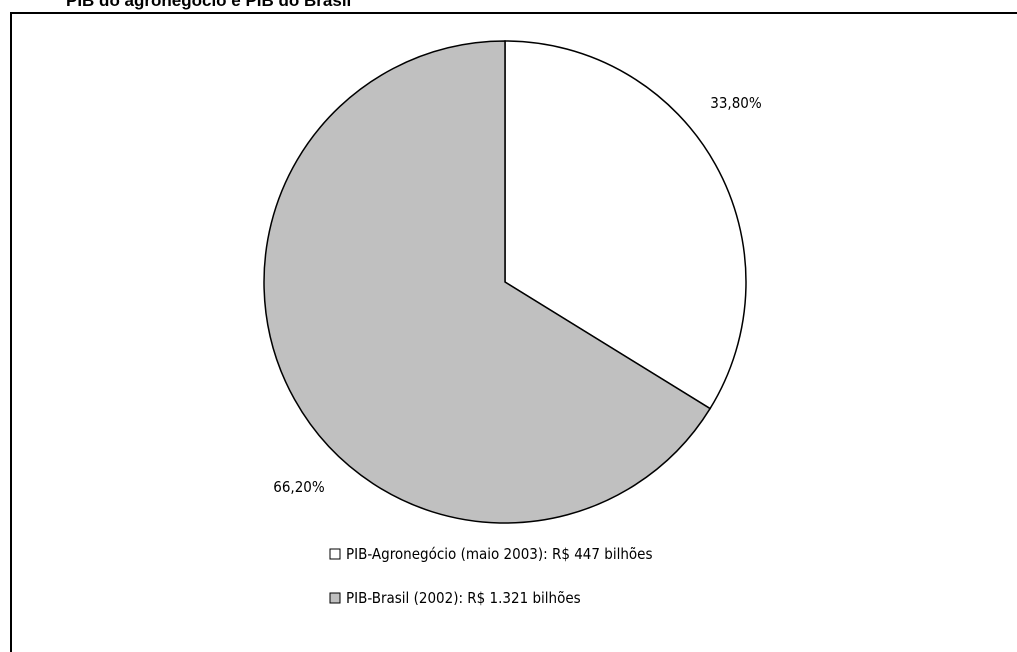 This screenshot has height=652, width=1017. What do you see at coordinates (209, 5) in the screenshot?
I see `chart-title: PIB do agronegócio e PIB do Brasil` at bounding box center [209, 5].